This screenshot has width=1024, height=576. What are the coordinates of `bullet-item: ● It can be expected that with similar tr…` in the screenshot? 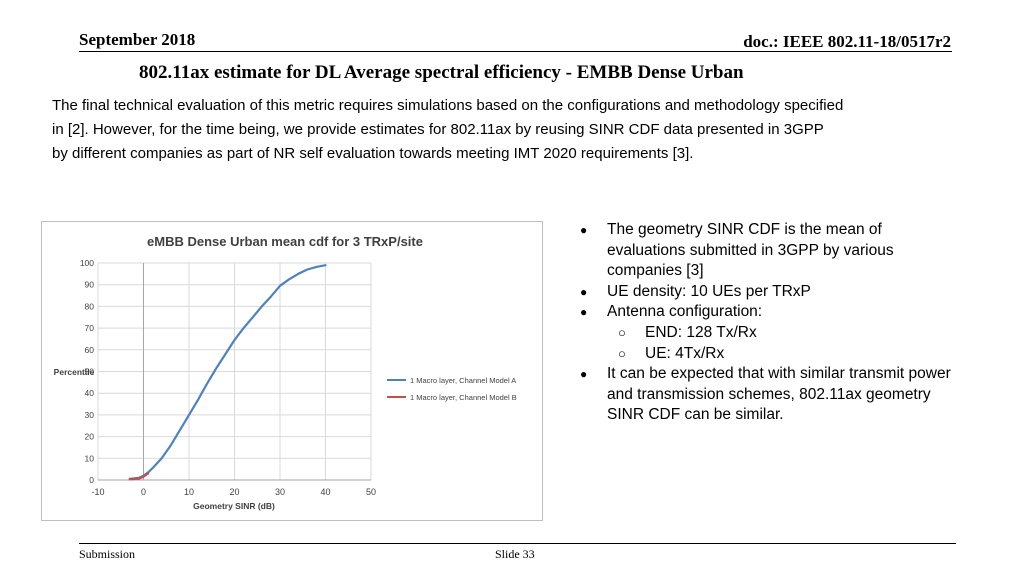 It's located at (790, 374).